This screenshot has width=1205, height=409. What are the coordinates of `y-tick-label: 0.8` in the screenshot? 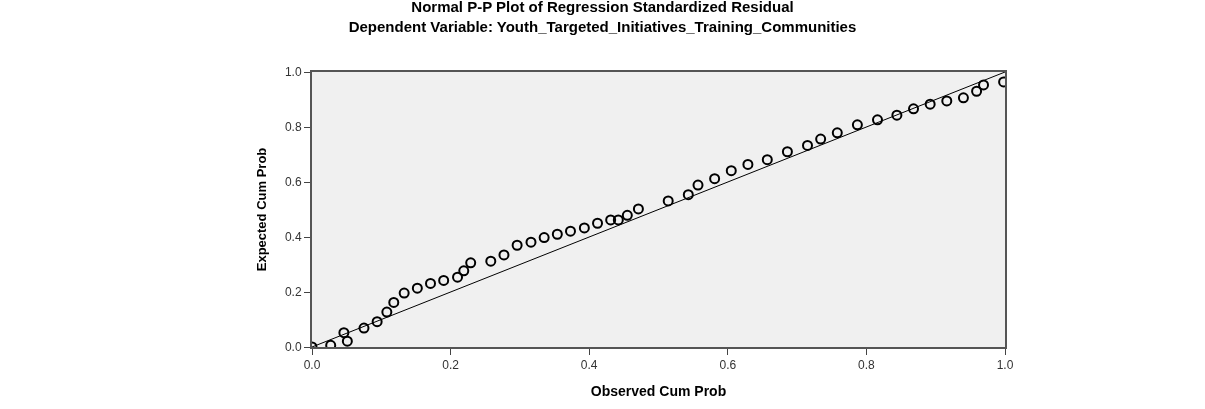 It's located at (293, 127).